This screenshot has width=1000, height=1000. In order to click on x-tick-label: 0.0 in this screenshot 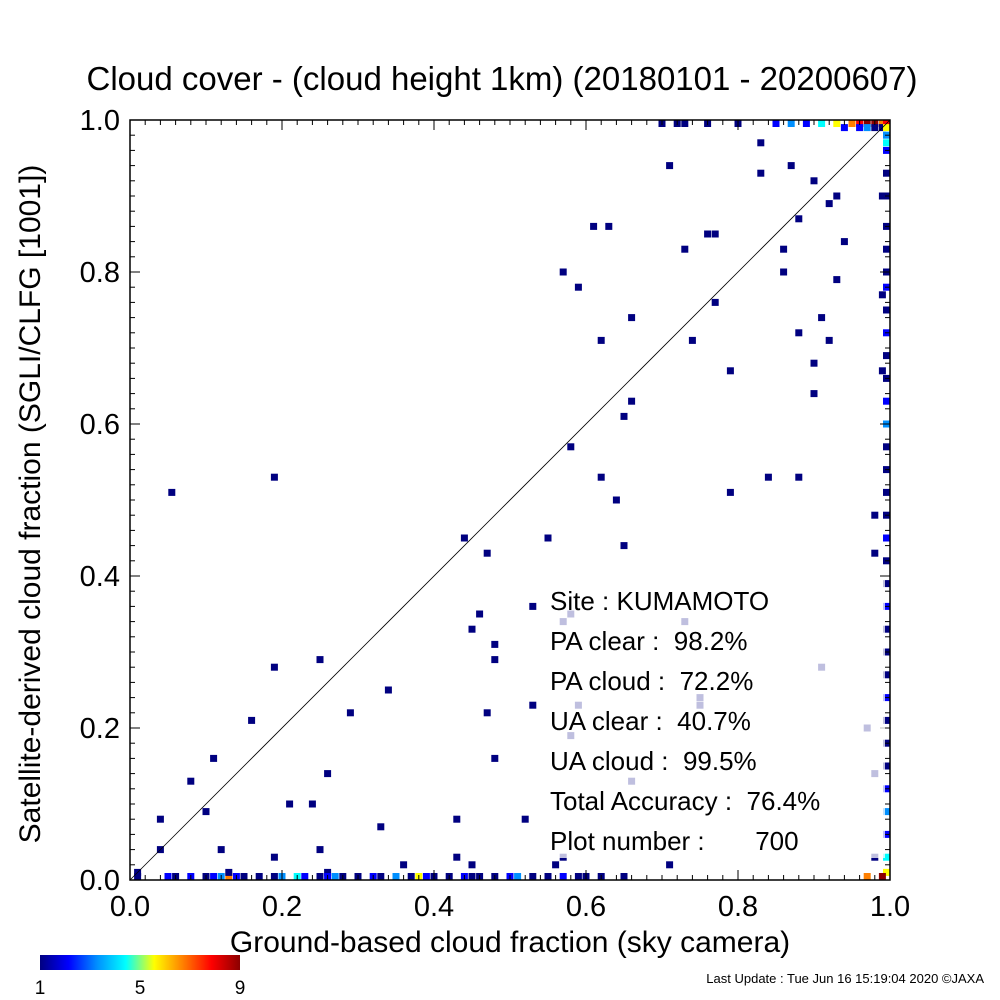, I will do `click(130, 907)`.